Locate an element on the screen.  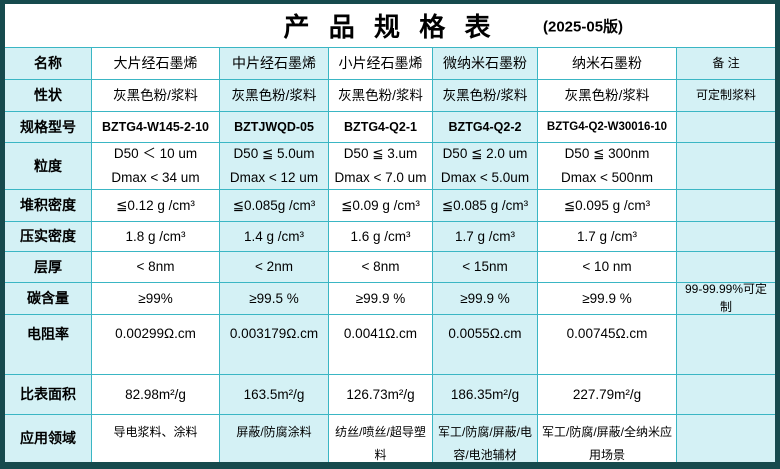
row-label-name: 名称 is located at coordinates (48, 63).